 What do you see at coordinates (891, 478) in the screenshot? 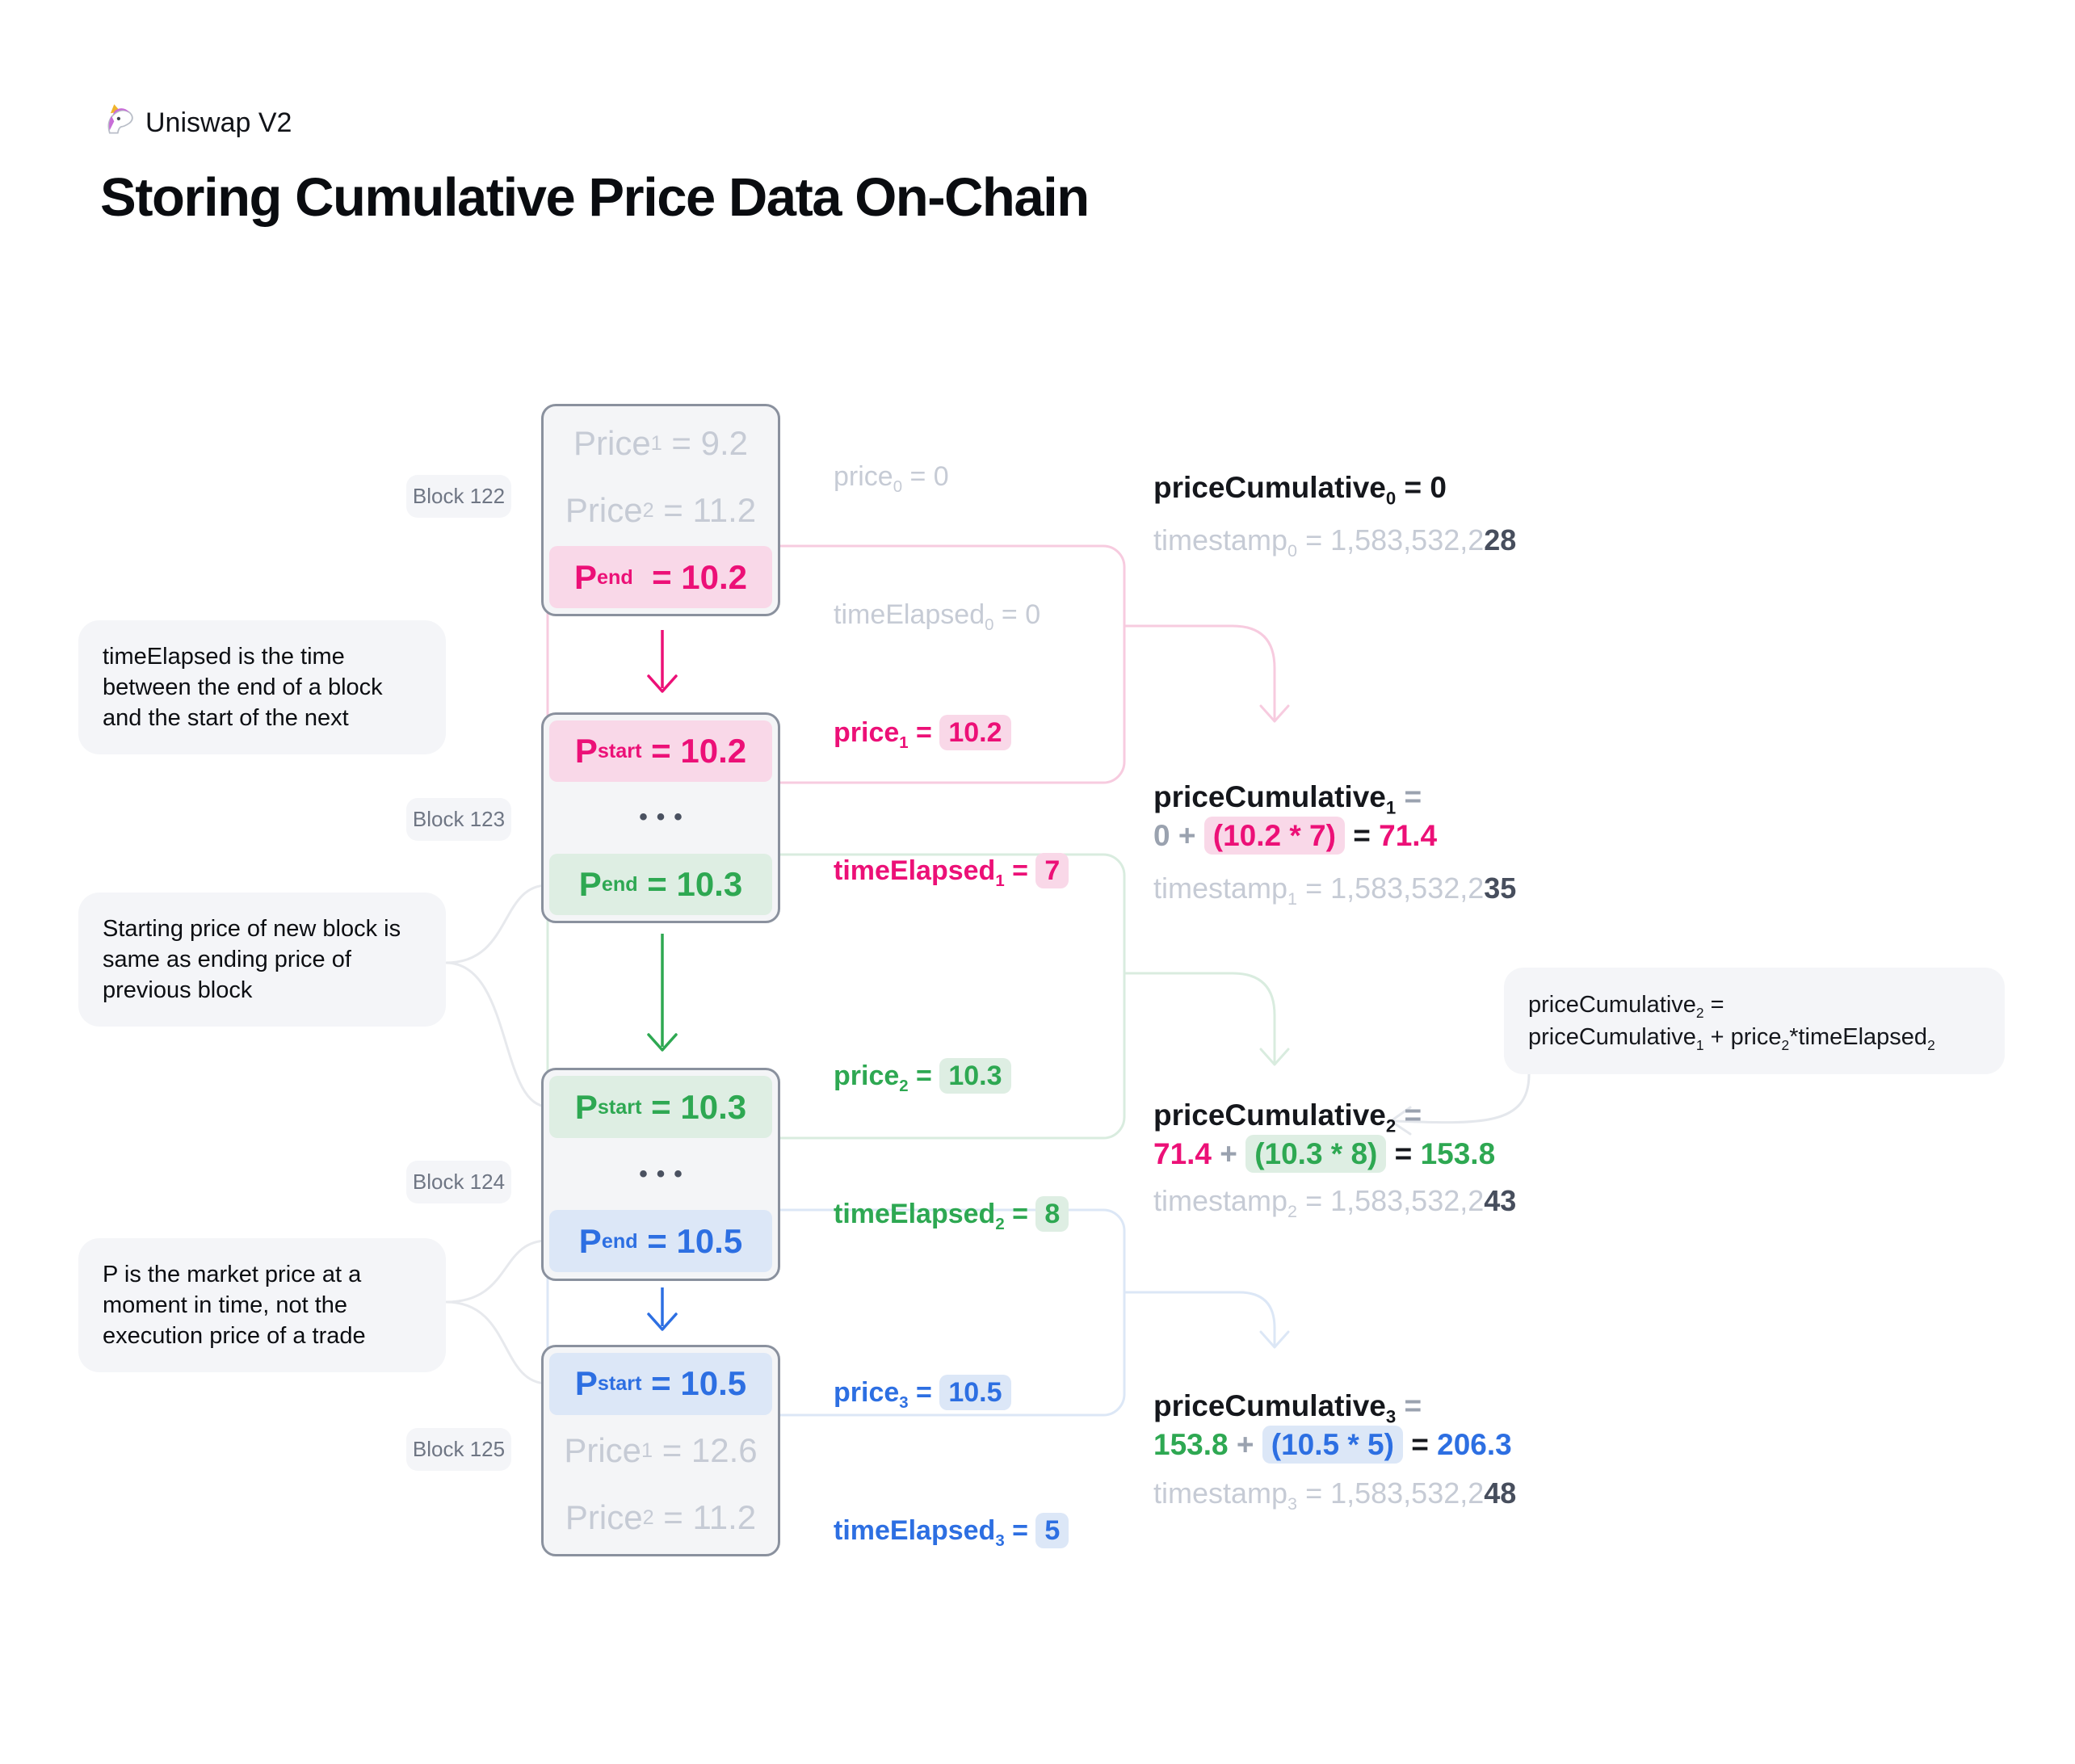
I see `price0-line: price0 = 0` at bounding box center [891, 478].